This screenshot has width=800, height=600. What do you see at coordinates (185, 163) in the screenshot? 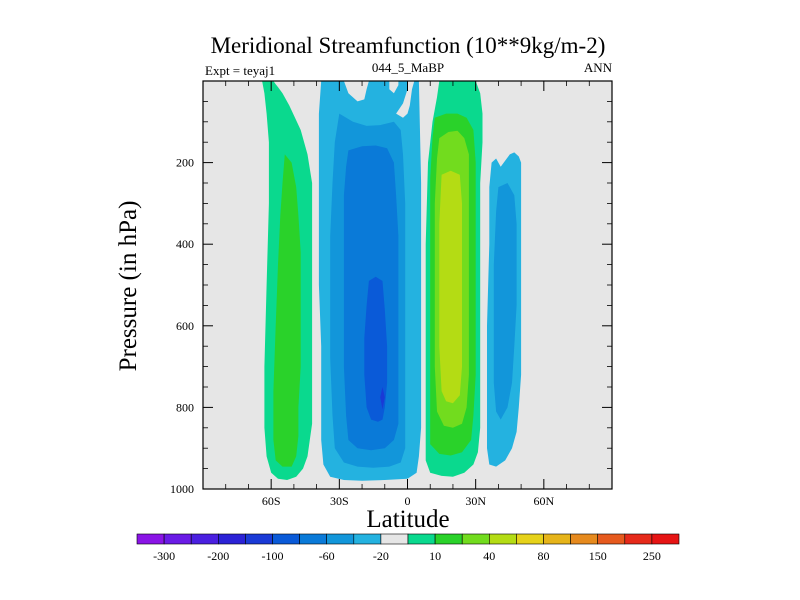
I see `y-tick-label: 200` at bounding box center [185, 163].